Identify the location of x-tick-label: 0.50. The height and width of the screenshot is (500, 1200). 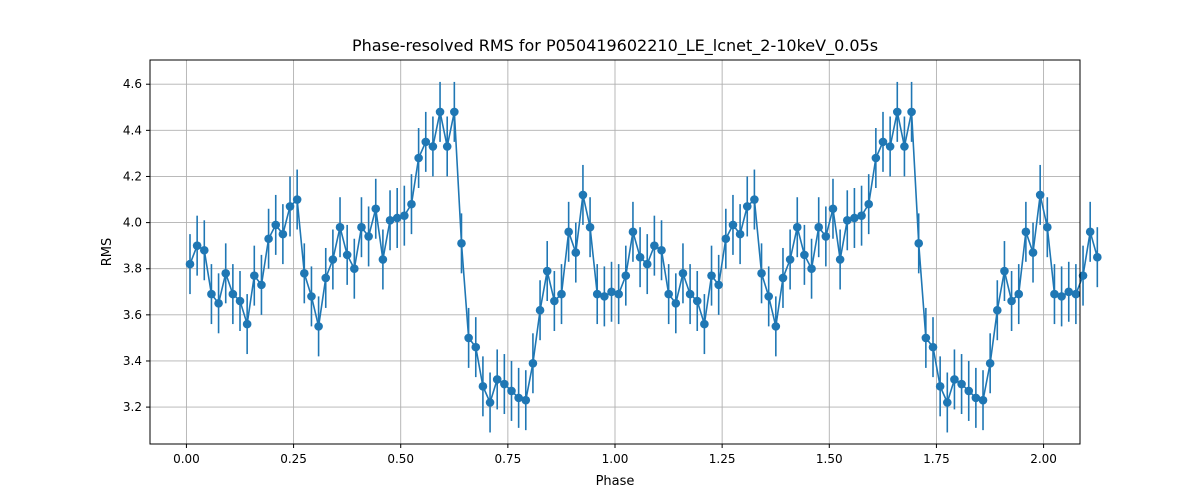
(400, 459).